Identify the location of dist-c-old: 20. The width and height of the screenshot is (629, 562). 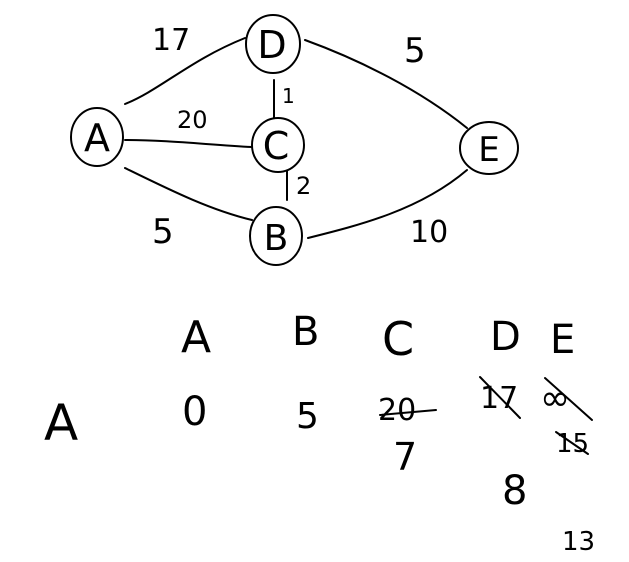
(397, 410).